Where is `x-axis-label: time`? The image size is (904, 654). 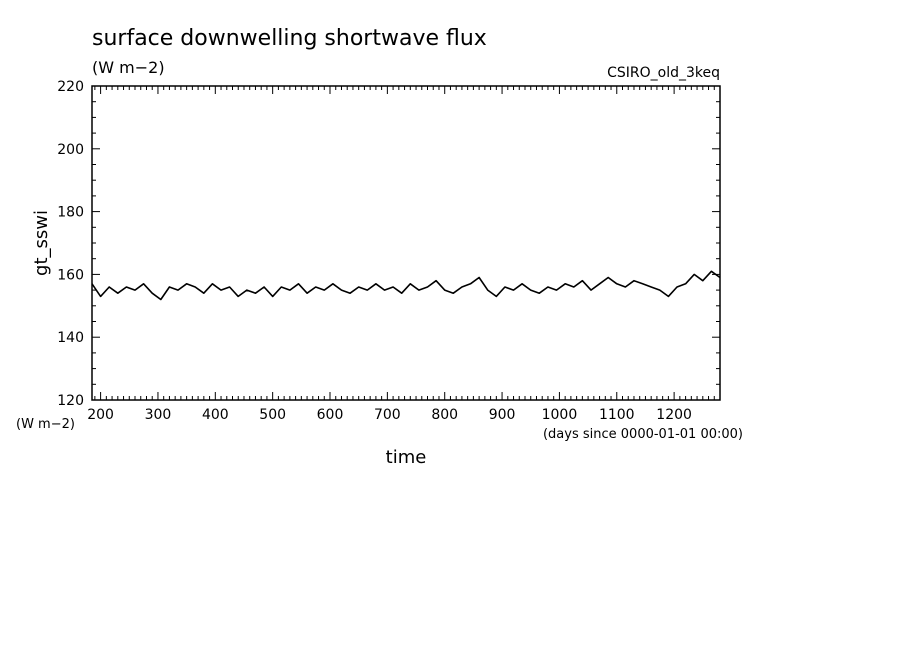 x-axis-label: time is located at coordinates (406, 457).